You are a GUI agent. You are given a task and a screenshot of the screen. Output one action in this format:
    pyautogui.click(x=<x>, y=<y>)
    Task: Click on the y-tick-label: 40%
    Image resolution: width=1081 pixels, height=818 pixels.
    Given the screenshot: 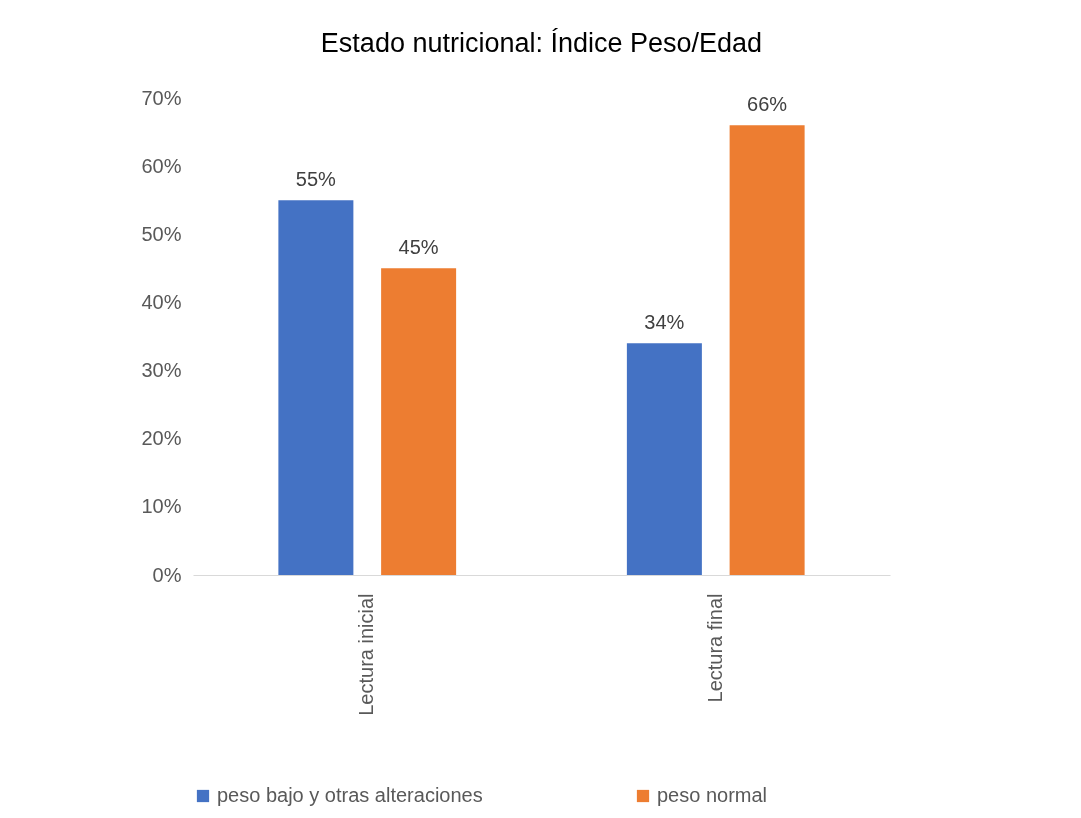 What is the action you would take?
    pyautogui.click(x=161, y=301)
    